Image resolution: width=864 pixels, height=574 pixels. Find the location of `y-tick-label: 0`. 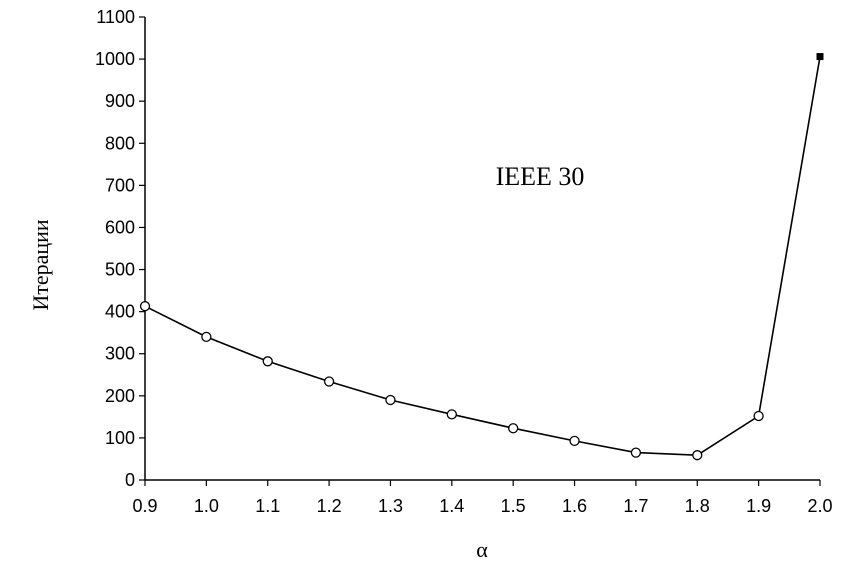

y-tick-label: 0 is located at coordinates (130, 480).